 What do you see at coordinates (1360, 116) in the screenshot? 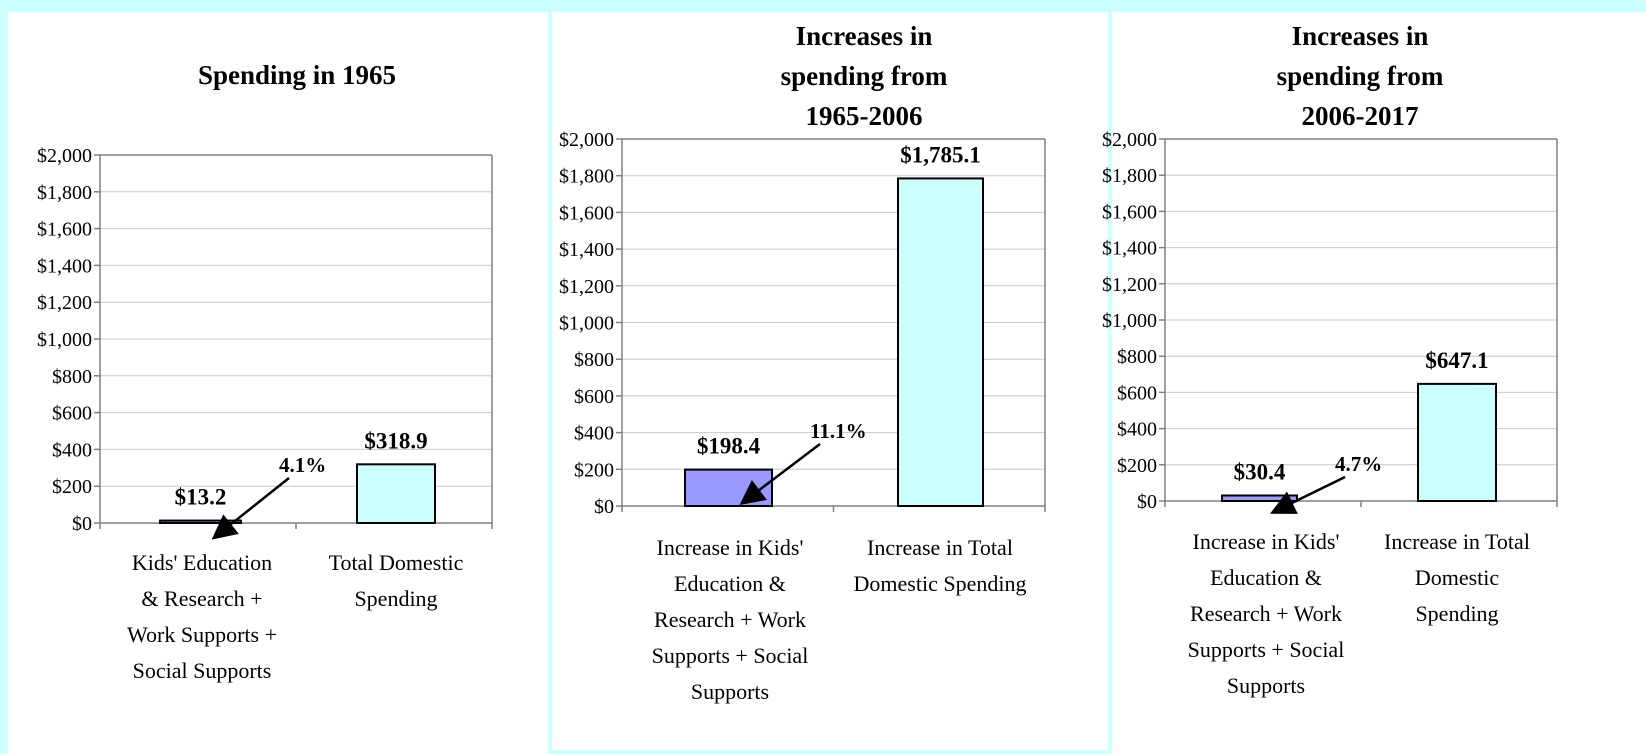
I see `chart-title-line: 2006-2017` at bounding box center [1360, 116].